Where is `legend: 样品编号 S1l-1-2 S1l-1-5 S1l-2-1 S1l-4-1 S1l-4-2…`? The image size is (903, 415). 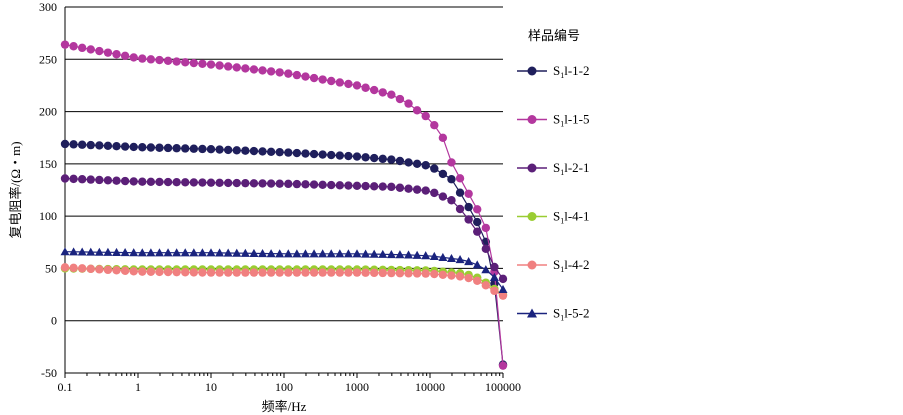 legend: 样品编号 S1l-1-2 S1l-1-5 S1l-2-1 S1l-4-1 S1l-4-2… is located at coordinates (553, 175).